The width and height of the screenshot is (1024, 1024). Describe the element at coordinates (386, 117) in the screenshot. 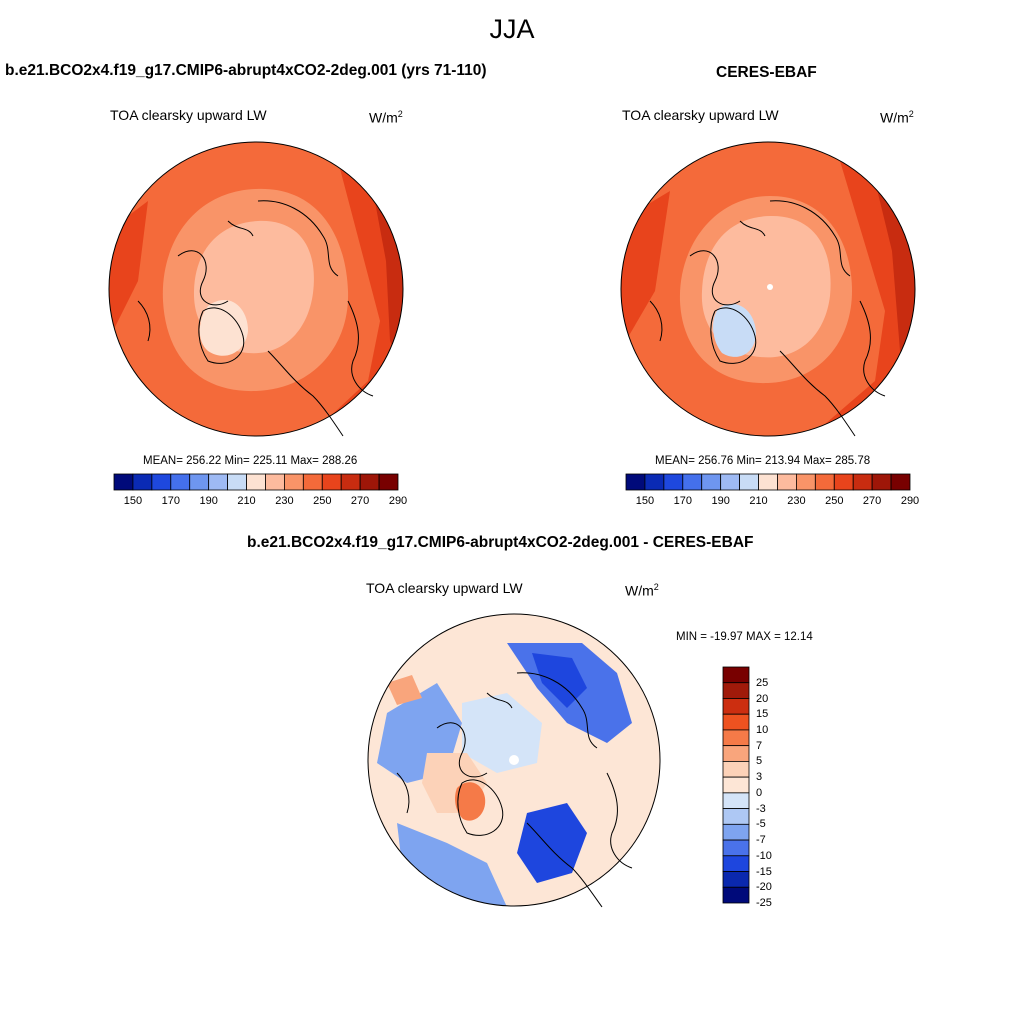

I see `model-units-label: W/m2` at that location.